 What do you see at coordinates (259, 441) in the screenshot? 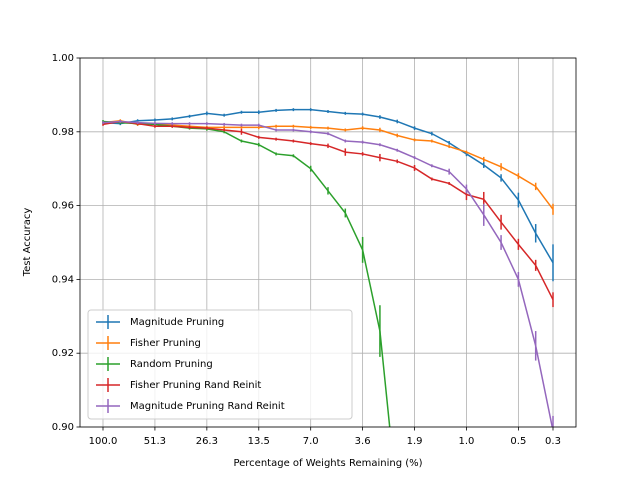
I see `x-tick-label: 13.5` at bounding box center [259, 441].